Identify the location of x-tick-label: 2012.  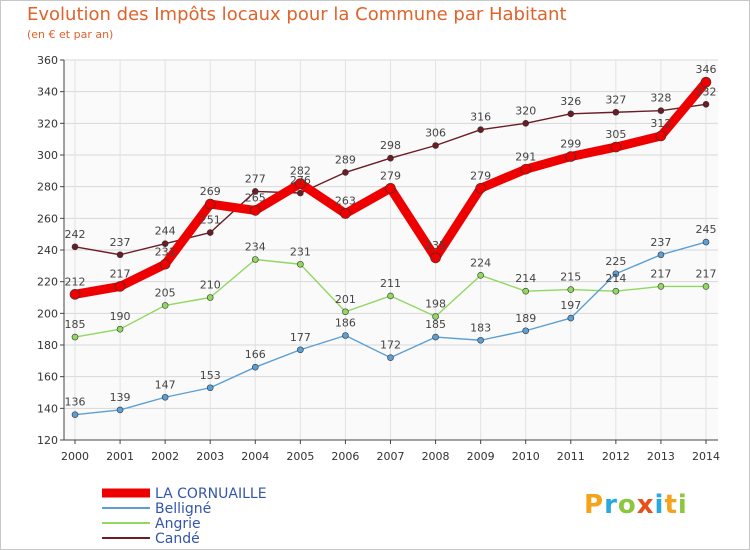
(616, 456).